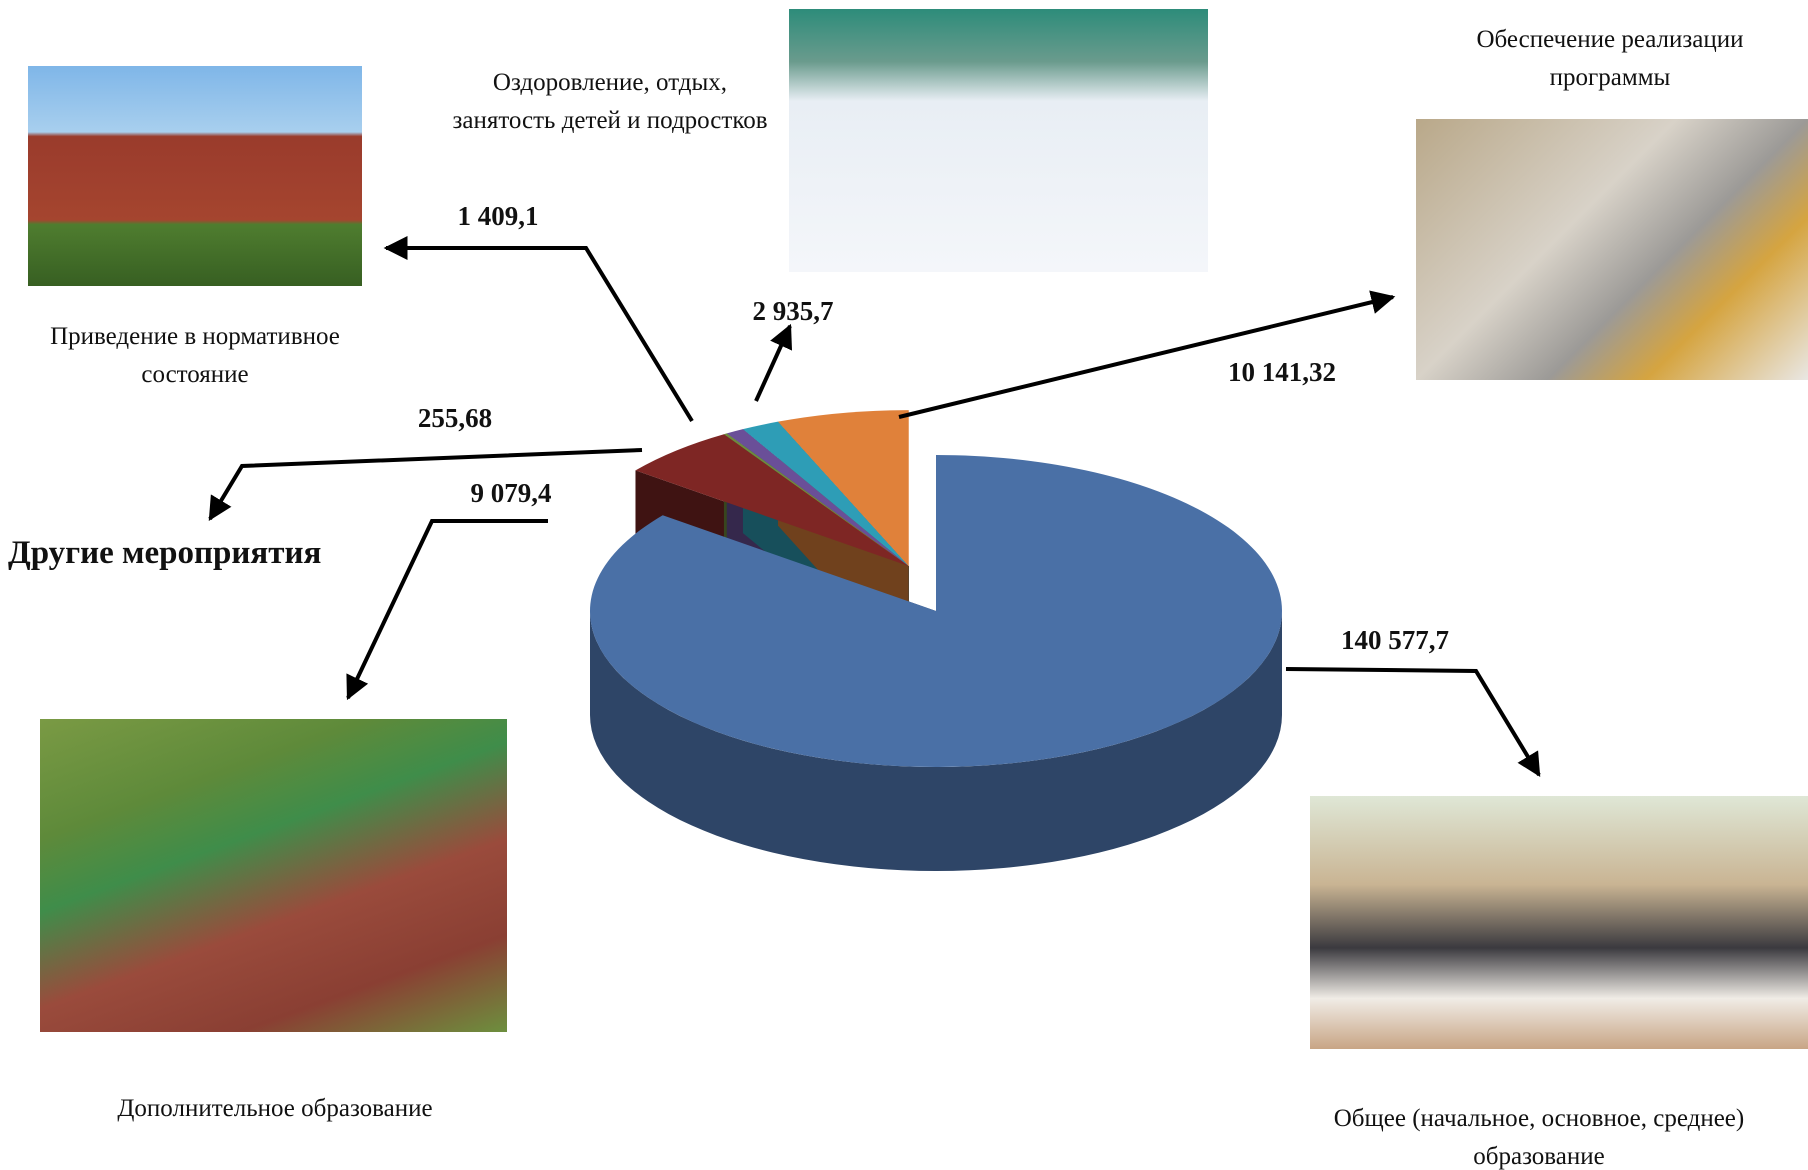  Describe the element at coordinates (998, 140) in the screenshot. I see `photo-skiers` at that location.